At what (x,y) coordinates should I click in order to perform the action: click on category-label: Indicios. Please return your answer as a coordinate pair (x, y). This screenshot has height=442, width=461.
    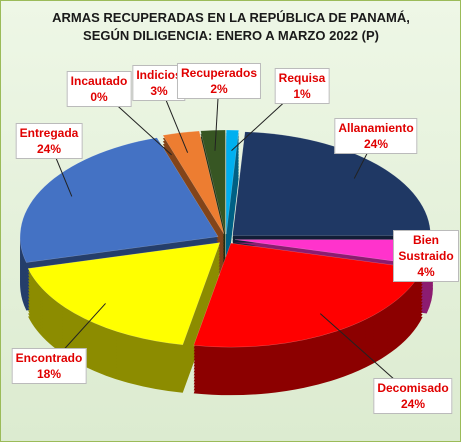
    Looking at the image, I should click on (159, 75).